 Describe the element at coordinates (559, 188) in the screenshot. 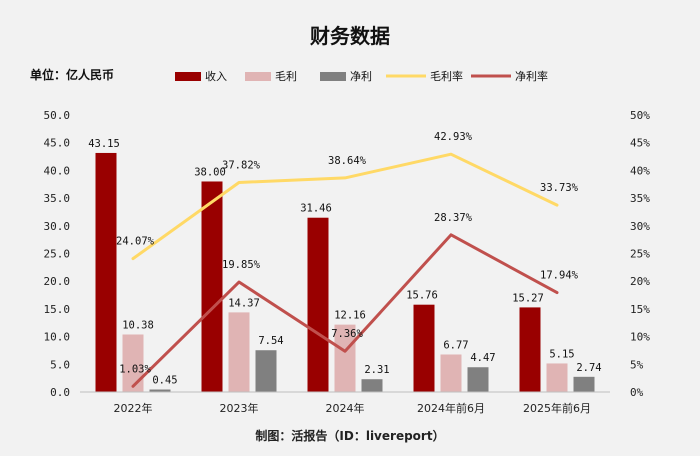

I see `data-label-毛利率: 33.73%` at that location.